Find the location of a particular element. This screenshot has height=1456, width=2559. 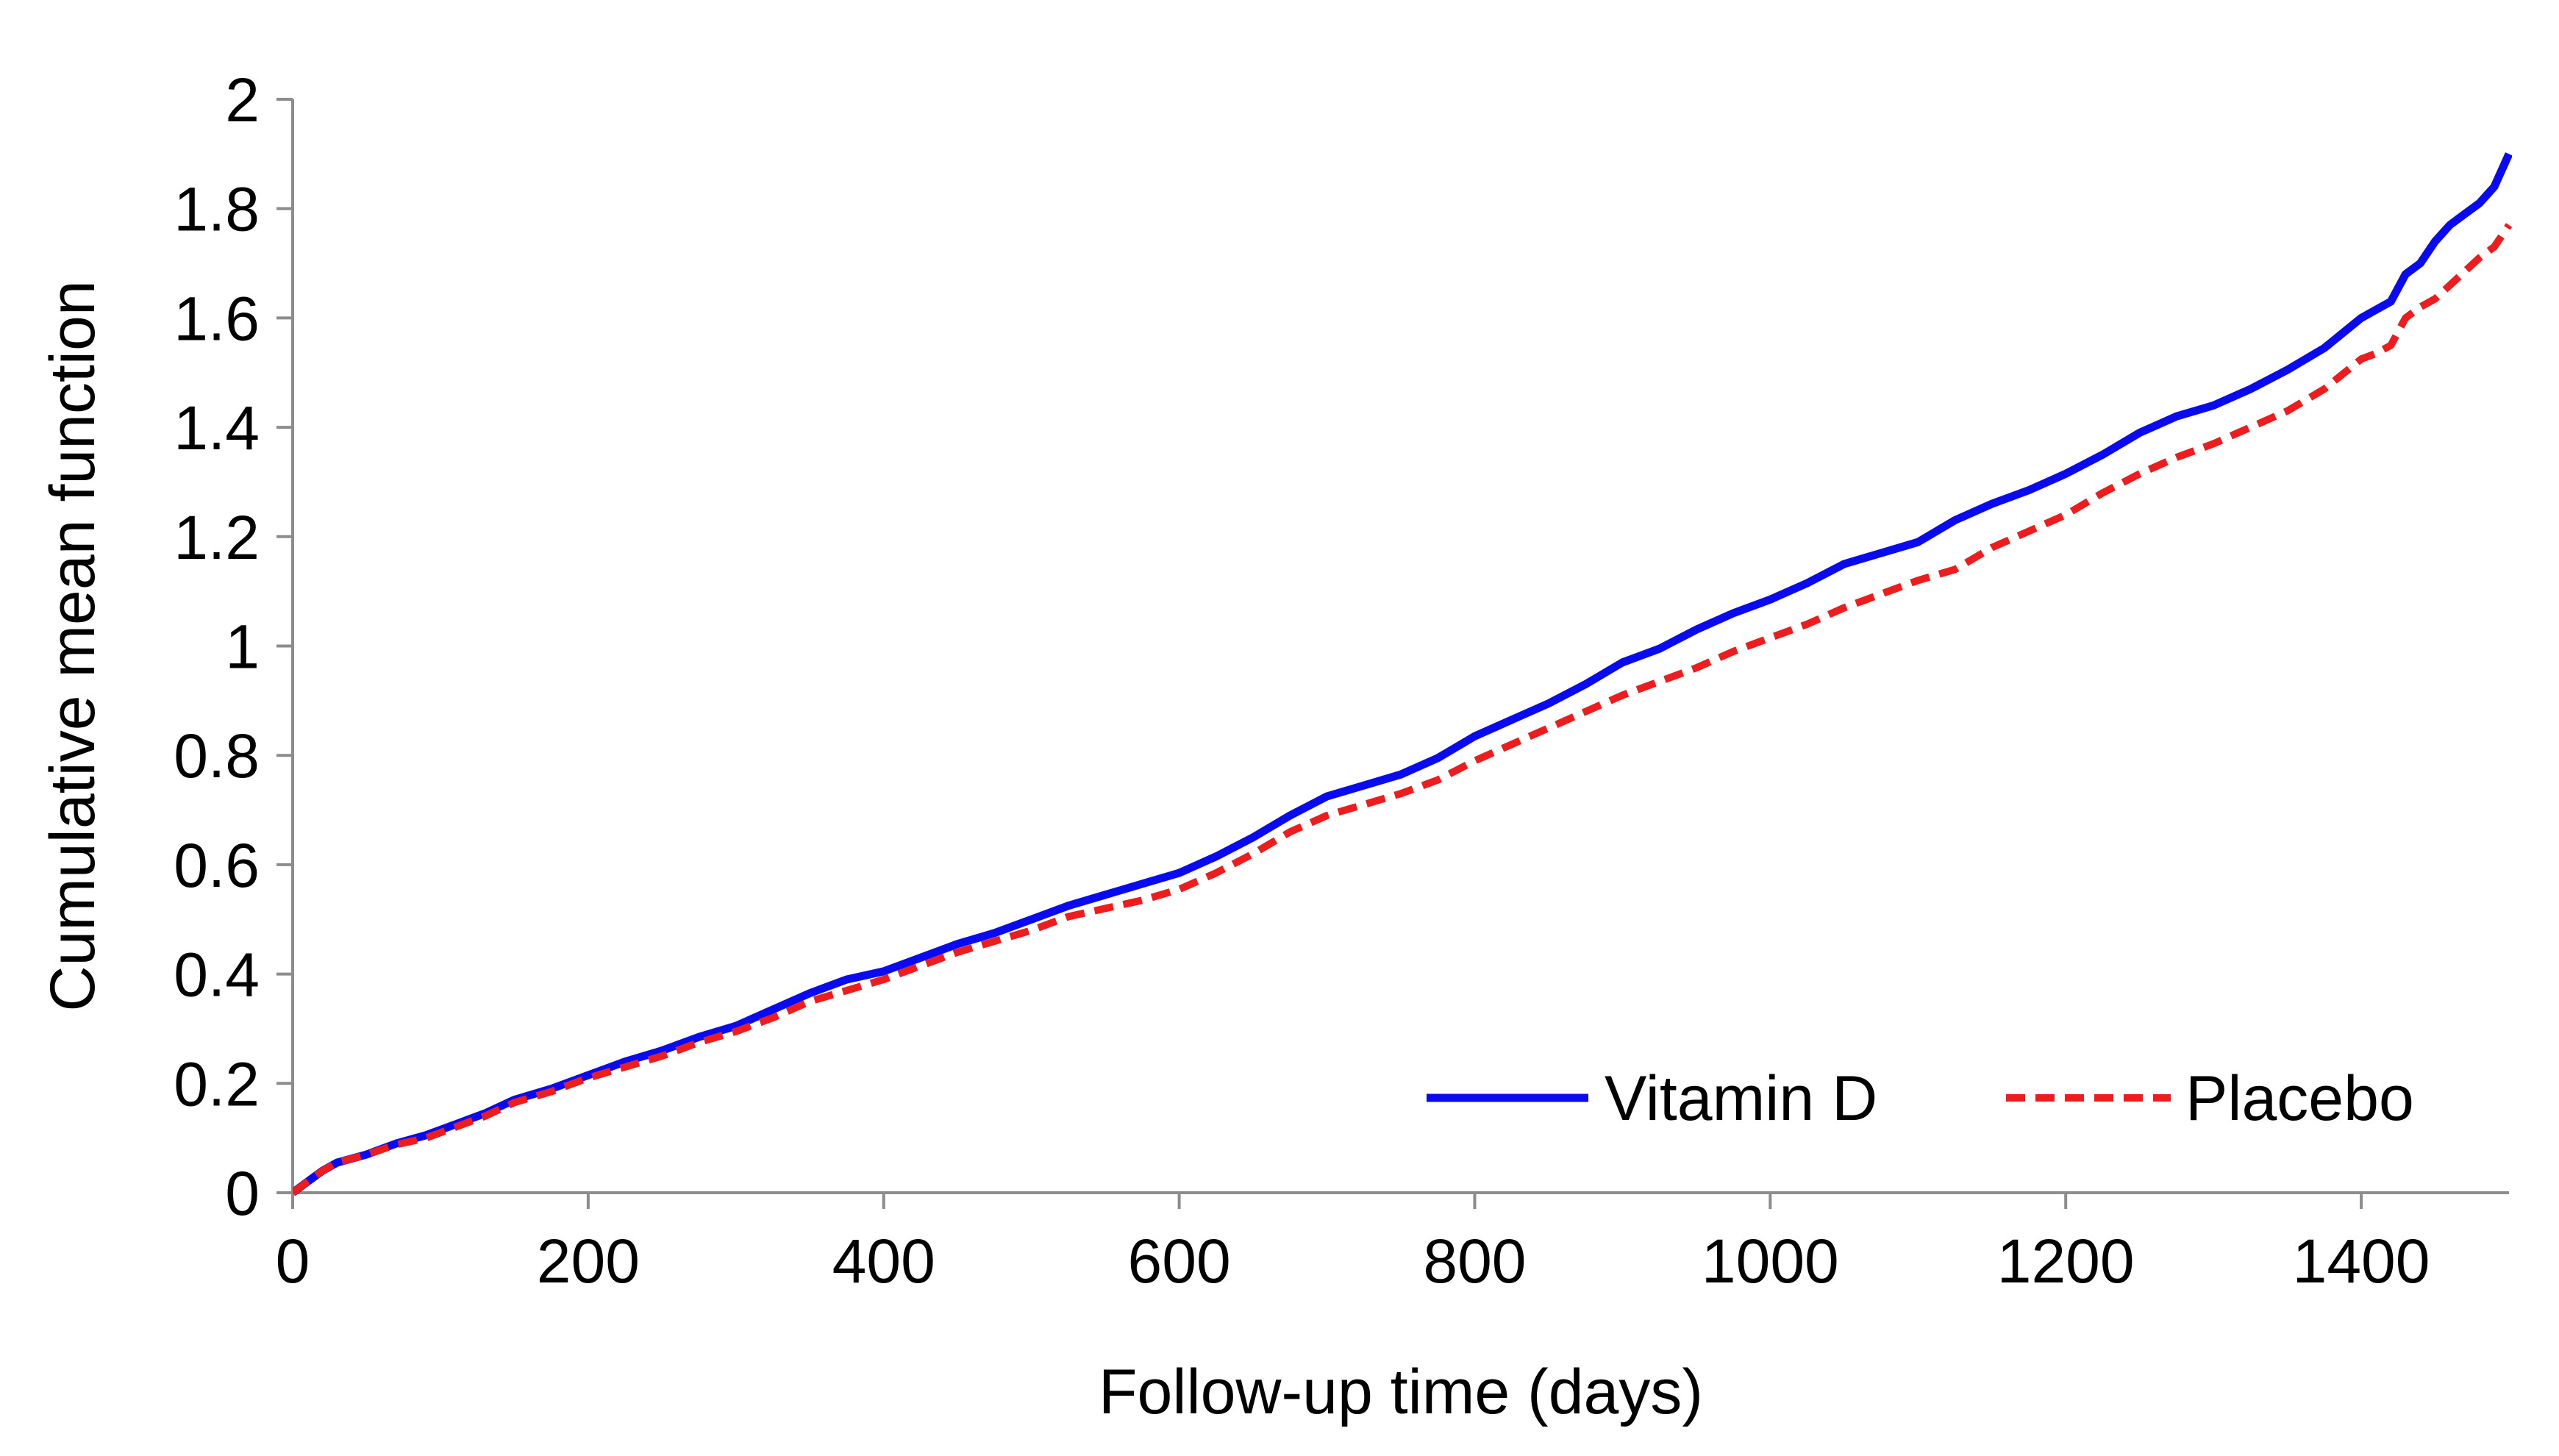

y-tick-label: 0.2 is located at coordinates (217, 1083).